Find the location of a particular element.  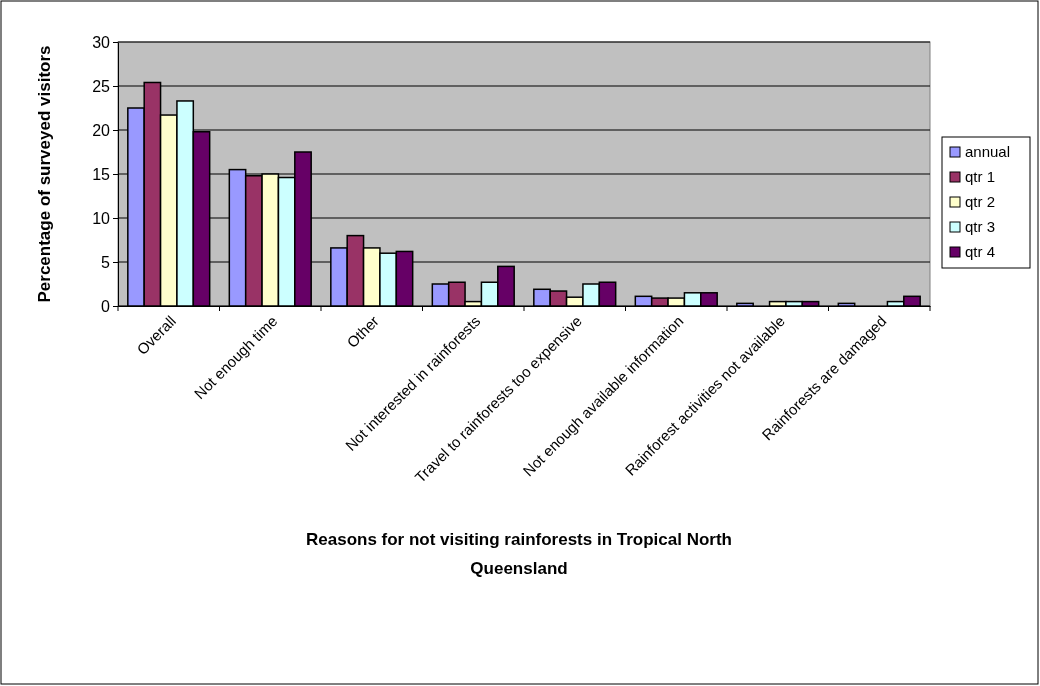

legend-label: qtr 3 is located at coordinates (980, 226).